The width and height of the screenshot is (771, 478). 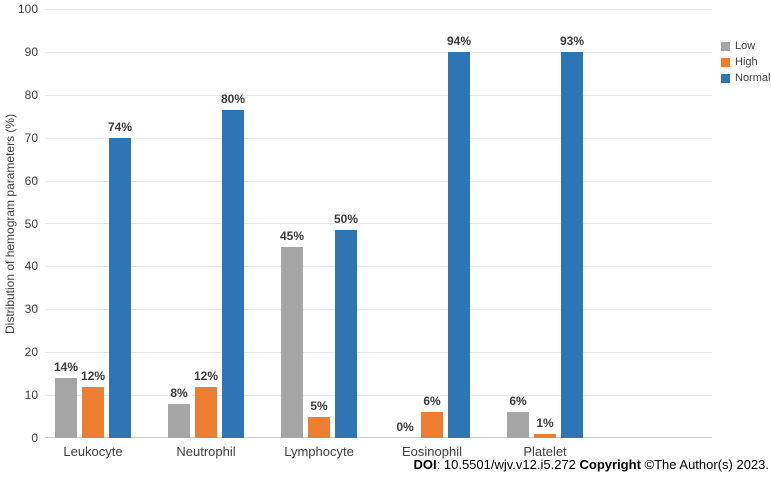 What do you see at coordinates (31, 309) in the screenshot?
I see `y-tick-label: 30` at bounding box center [31, 309].